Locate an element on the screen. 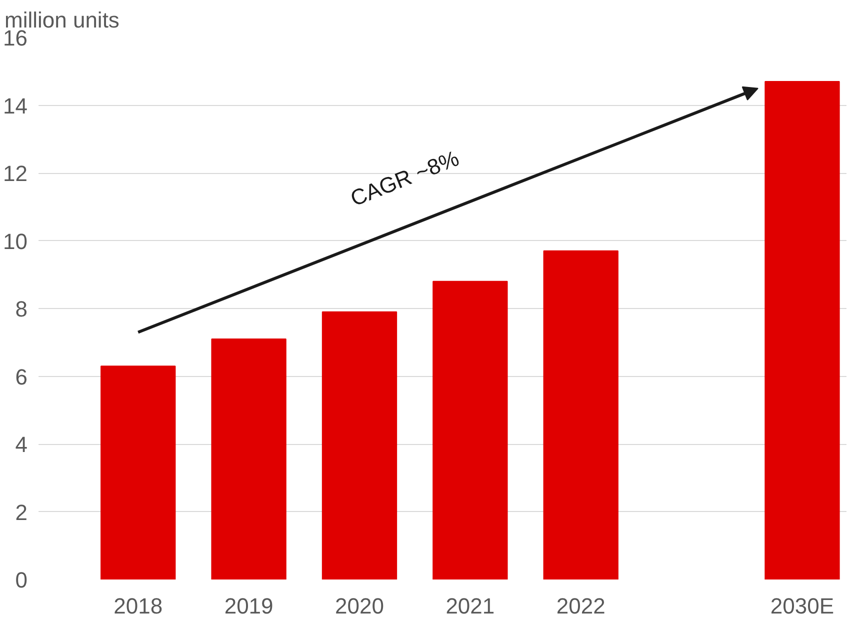 The width and height of the screenshot is (851, 621). x-tick-label: 2030E is located at coordinates (802, 606).